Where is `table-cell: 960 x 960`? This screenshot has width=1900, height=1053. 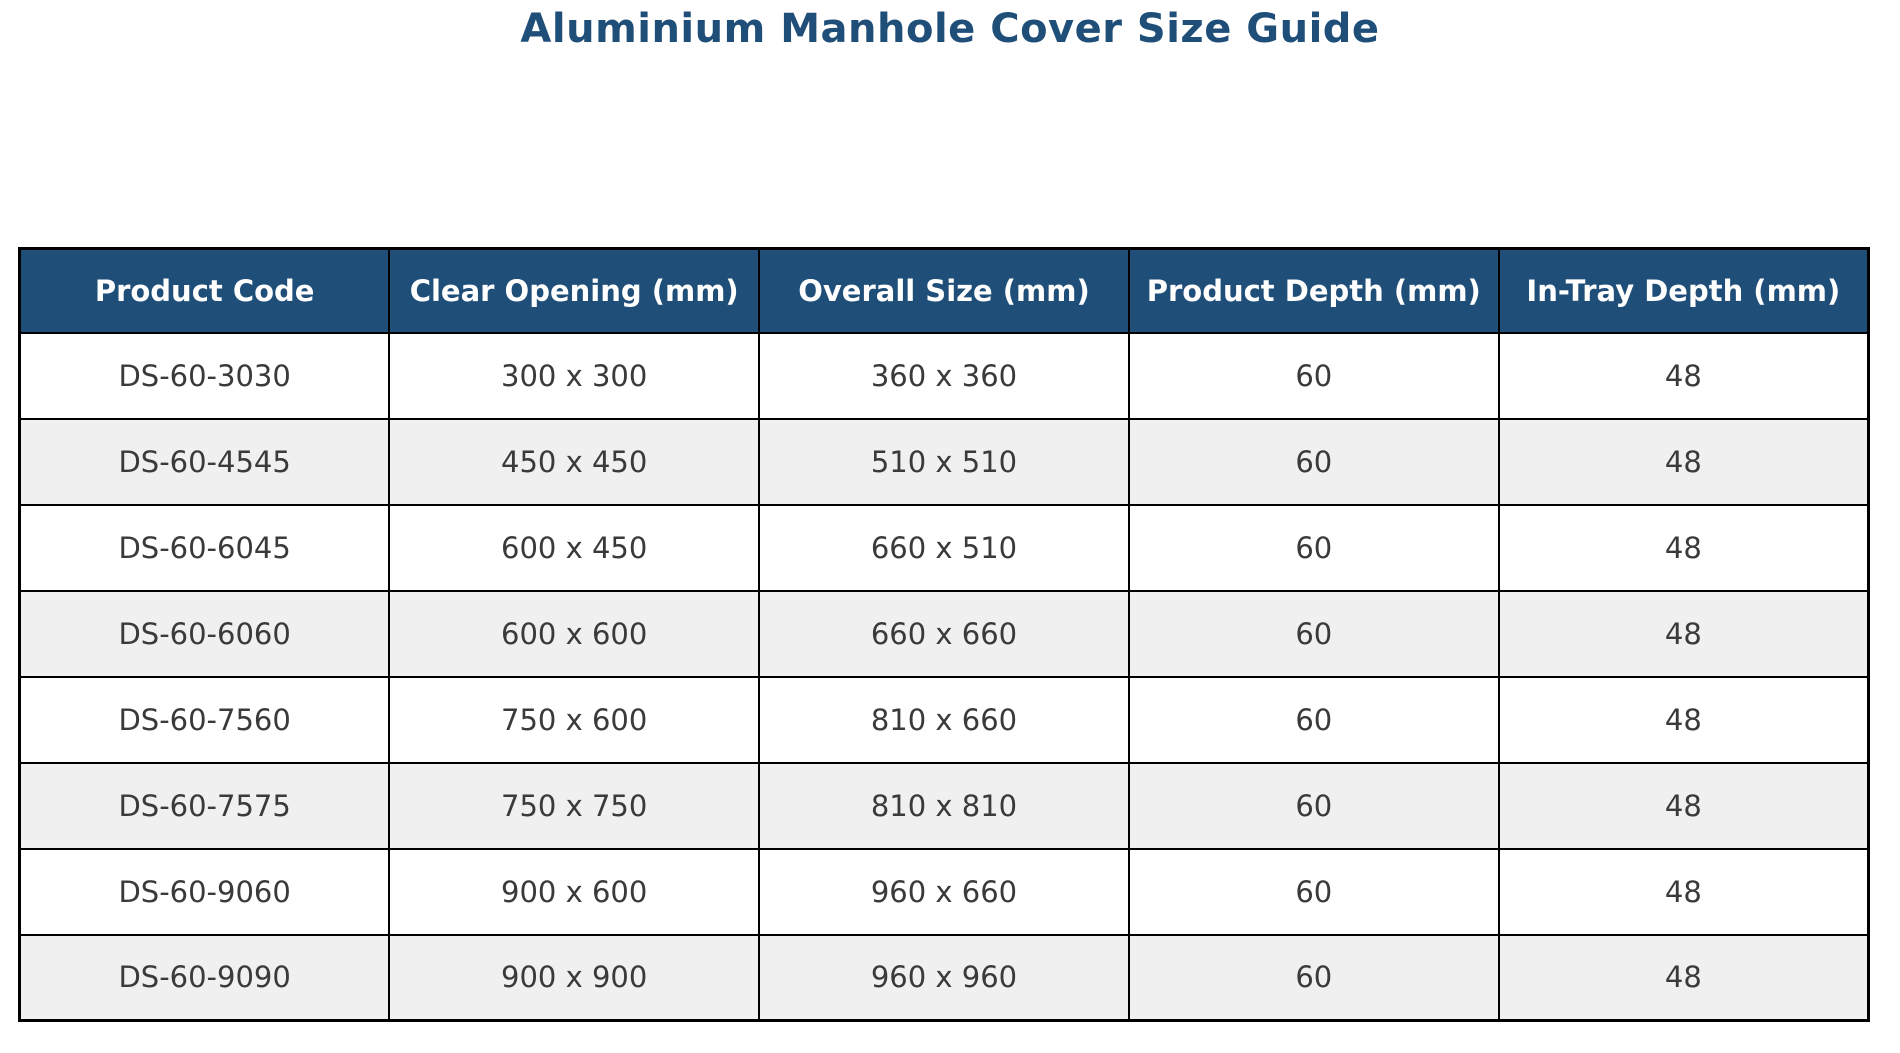
table-cell: 960 x 960 is located at coordinates (944, 977).